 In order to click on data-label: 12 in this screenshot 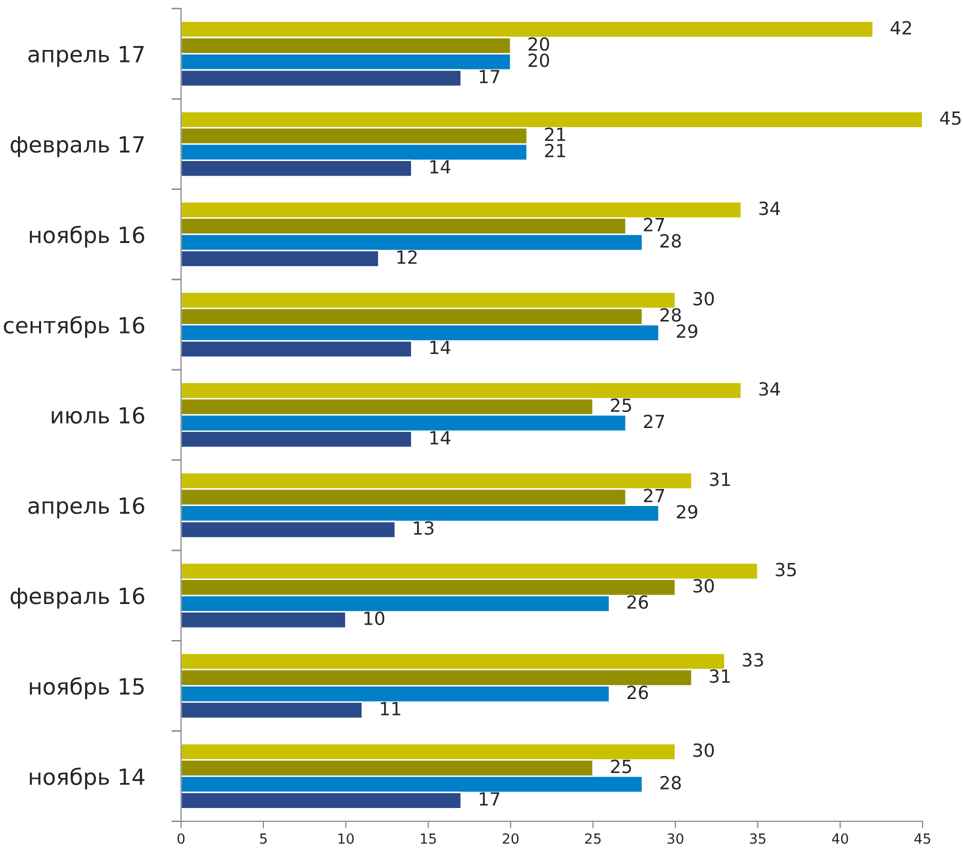, I will do `click(407, 257)`.